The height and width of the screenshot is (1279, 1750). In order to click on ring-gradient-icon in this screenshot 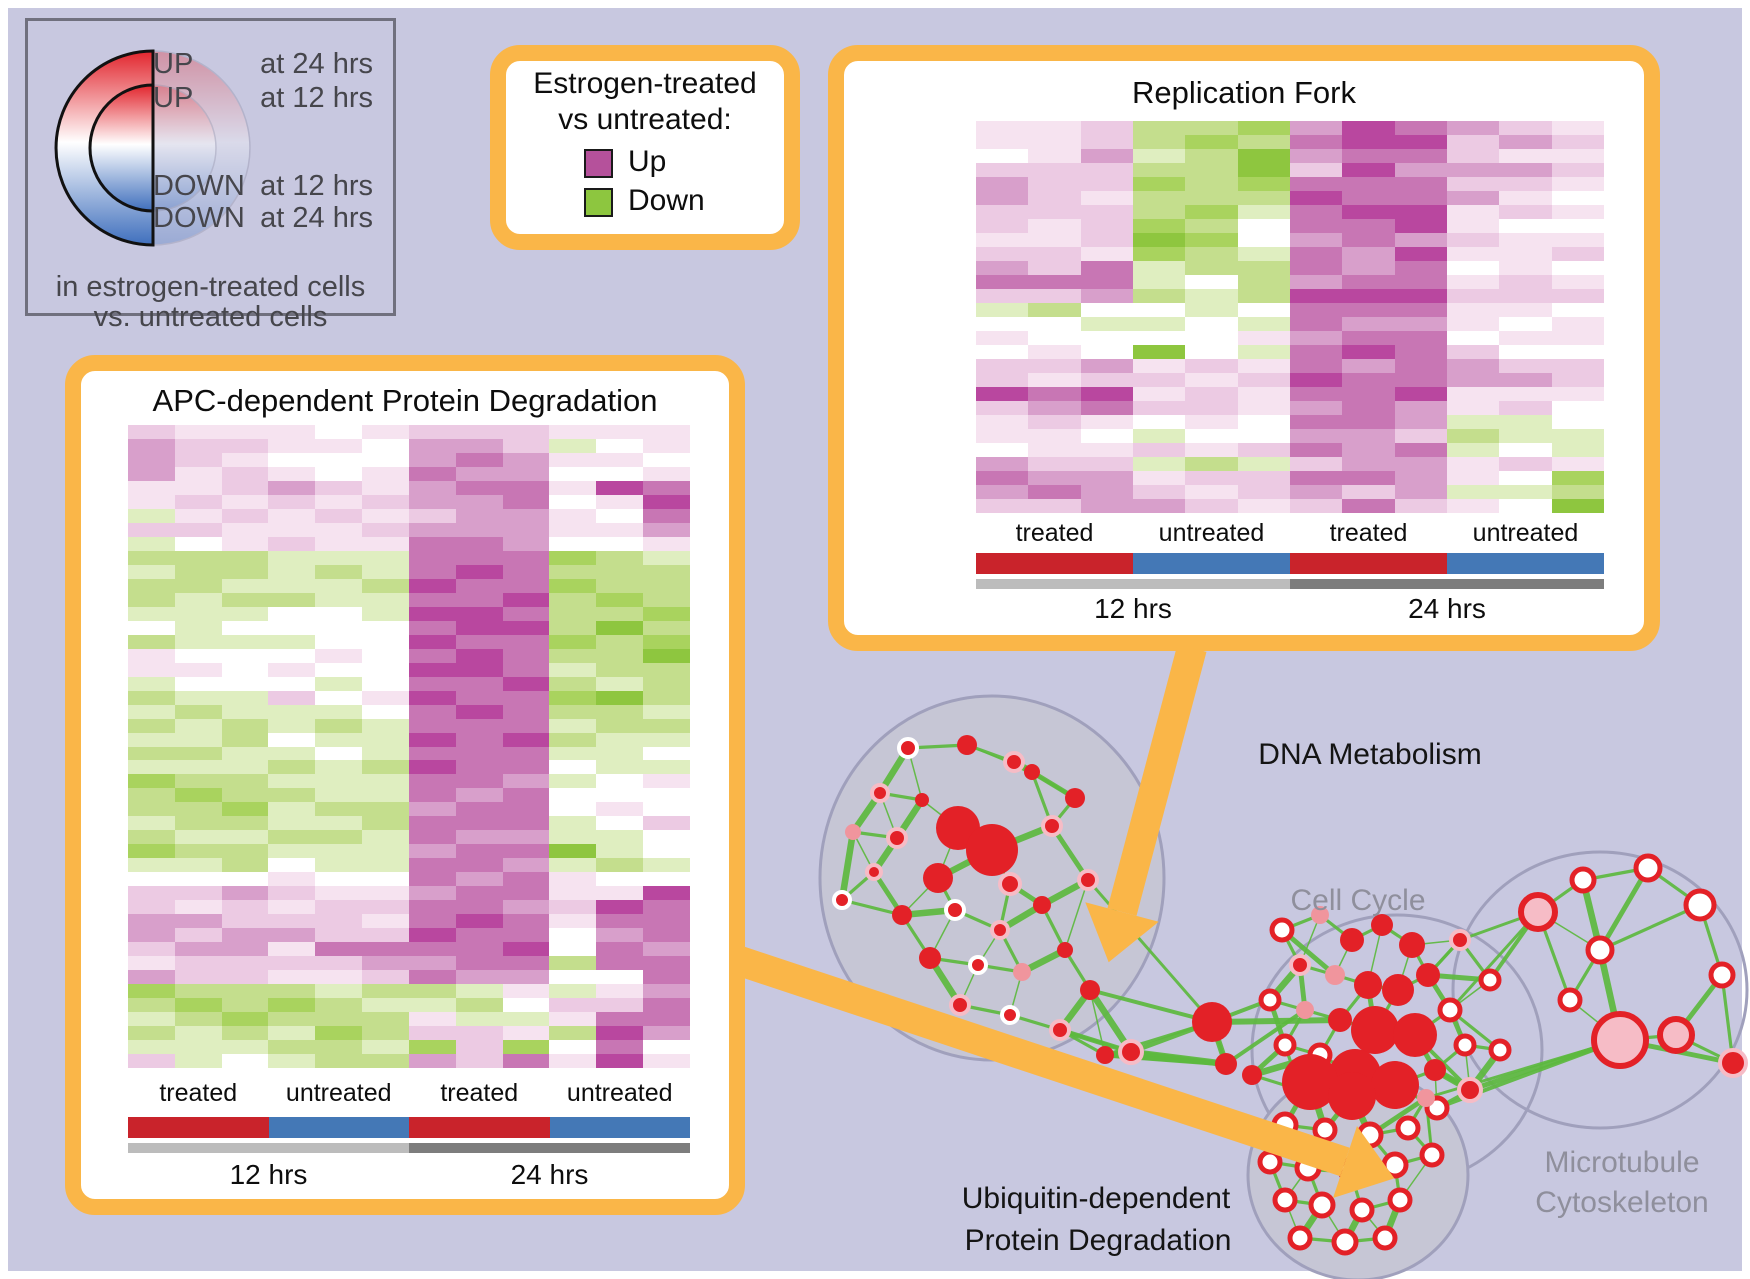, I will do `click(152, 148)`.